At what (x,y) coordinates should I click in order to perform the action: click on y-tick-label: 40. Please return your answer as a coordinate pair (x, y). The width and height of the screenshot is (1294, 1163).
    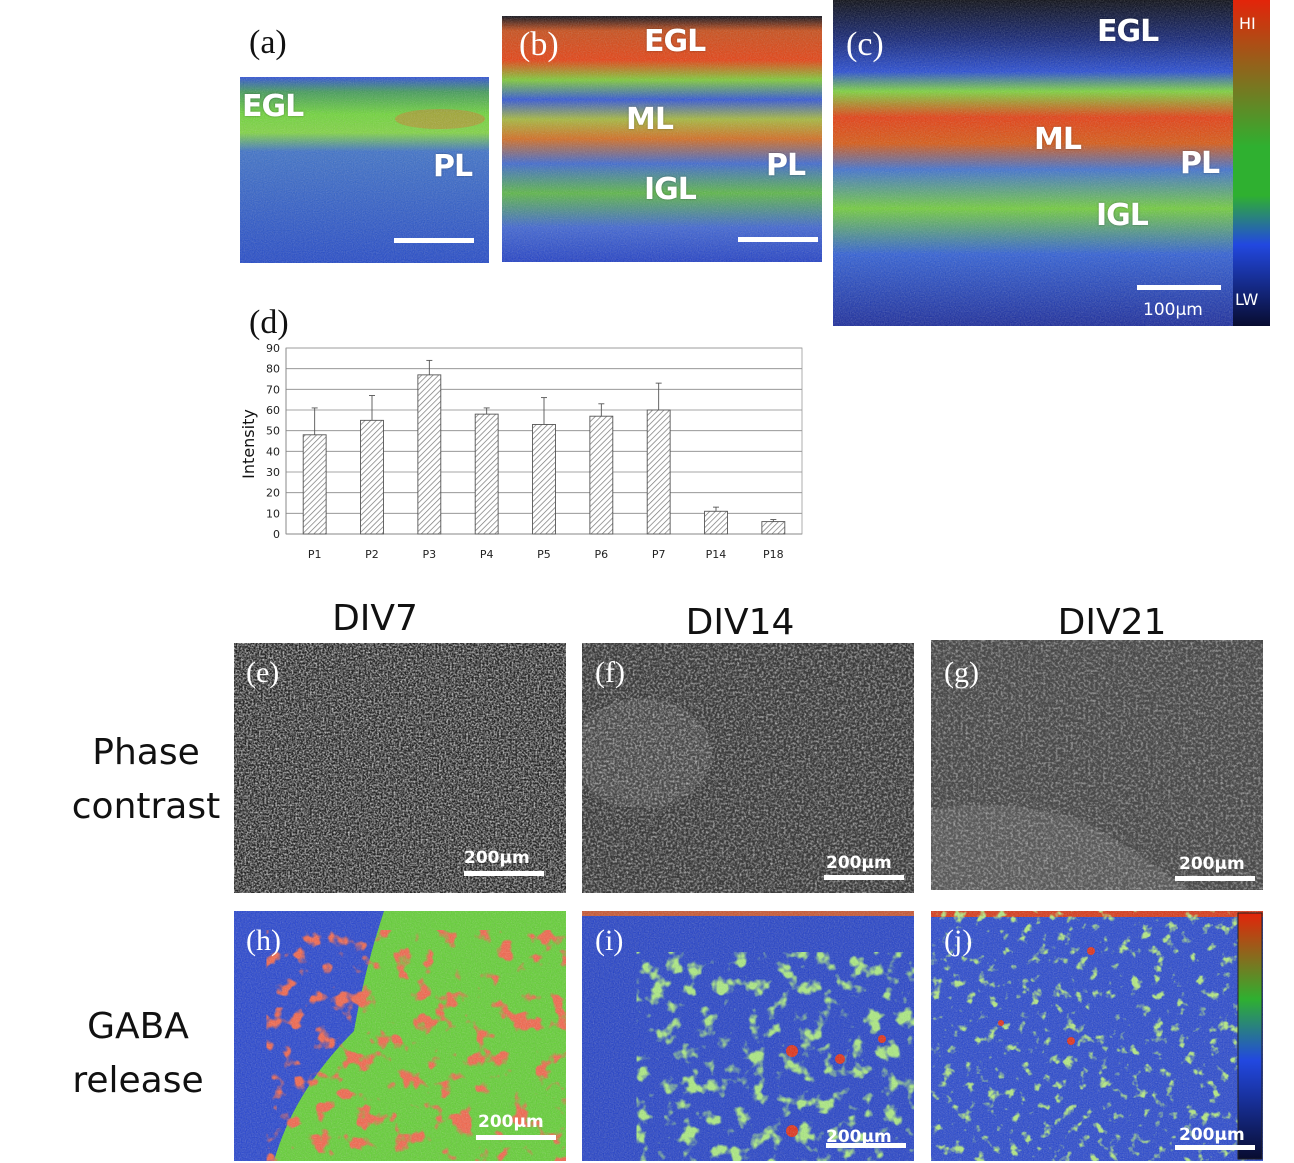
    Looking at the image, I should click on (273, 451).